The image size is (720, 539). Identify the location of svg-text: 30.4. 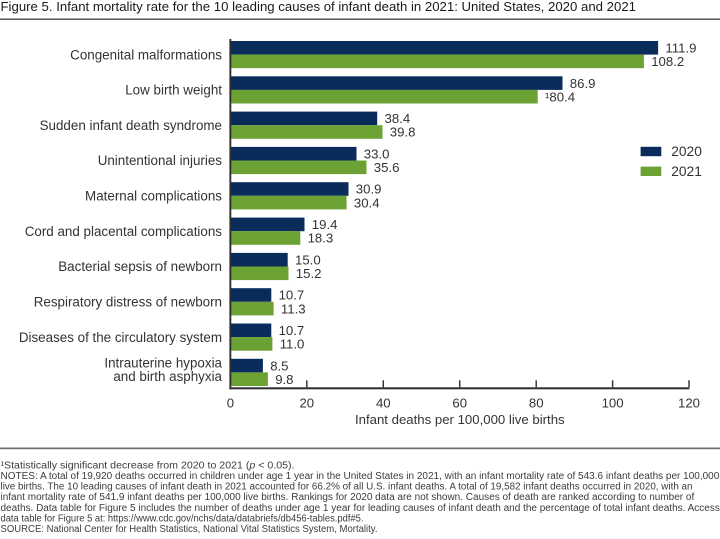
(367, 202).